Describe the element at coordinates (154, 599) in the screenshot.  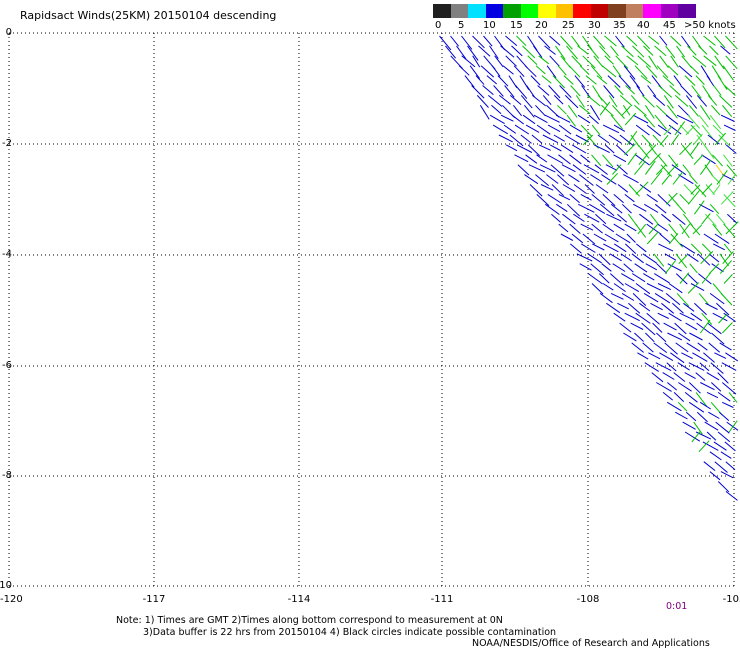
I see `x-tick-label: -117` at that location.